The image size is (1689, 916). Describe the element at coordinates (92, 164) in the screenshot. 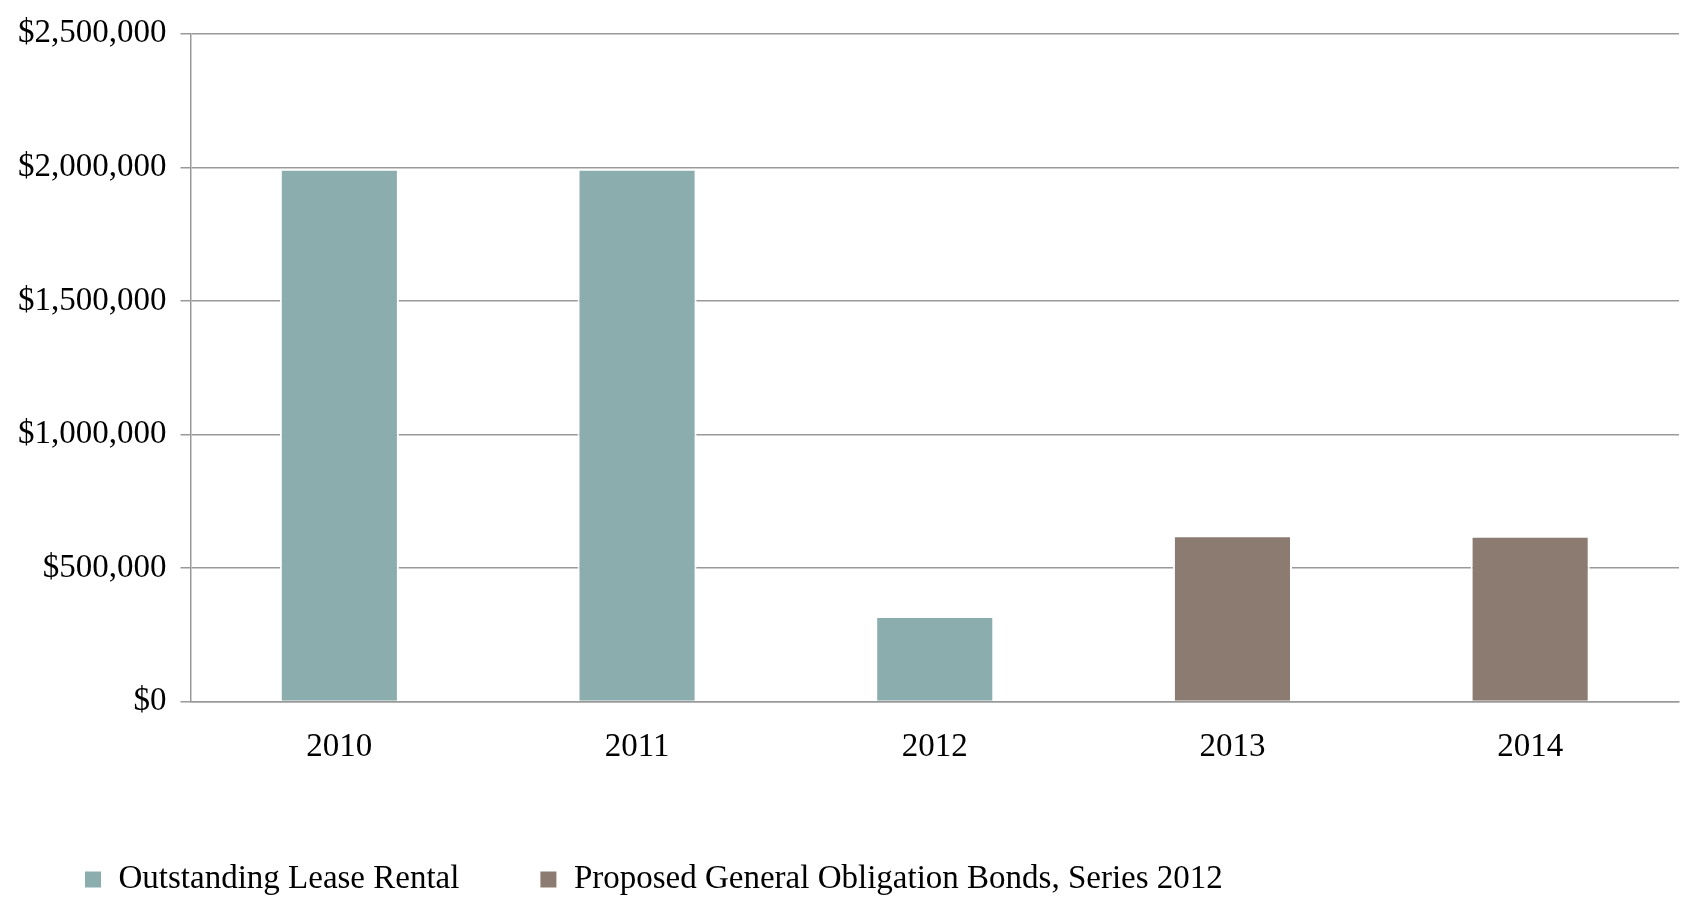

I see `y-tick-label: $2,000,000` at that location.